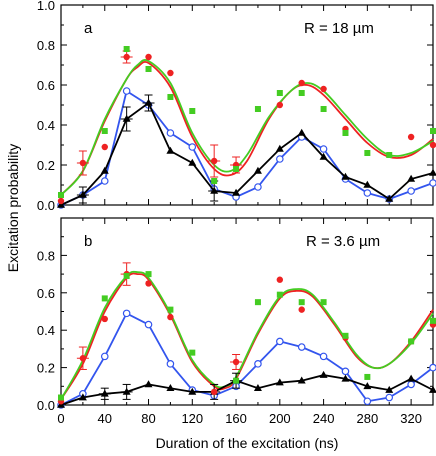 The width and height of the screenshot is (436, 456). What do you see at coordinates (192, 418) in the screenshot?
I see `x-tick-label: 120` at bounding box center [192, 418].